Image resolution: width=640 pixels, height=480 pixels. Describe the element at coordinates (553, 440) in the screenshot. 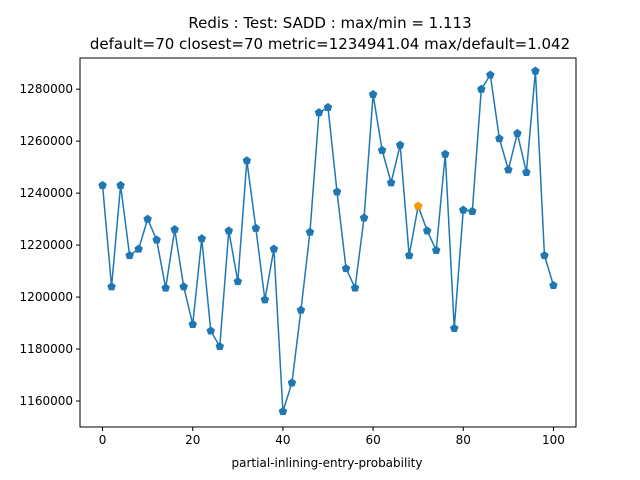

I see `x-tick-label: 100` at that location.